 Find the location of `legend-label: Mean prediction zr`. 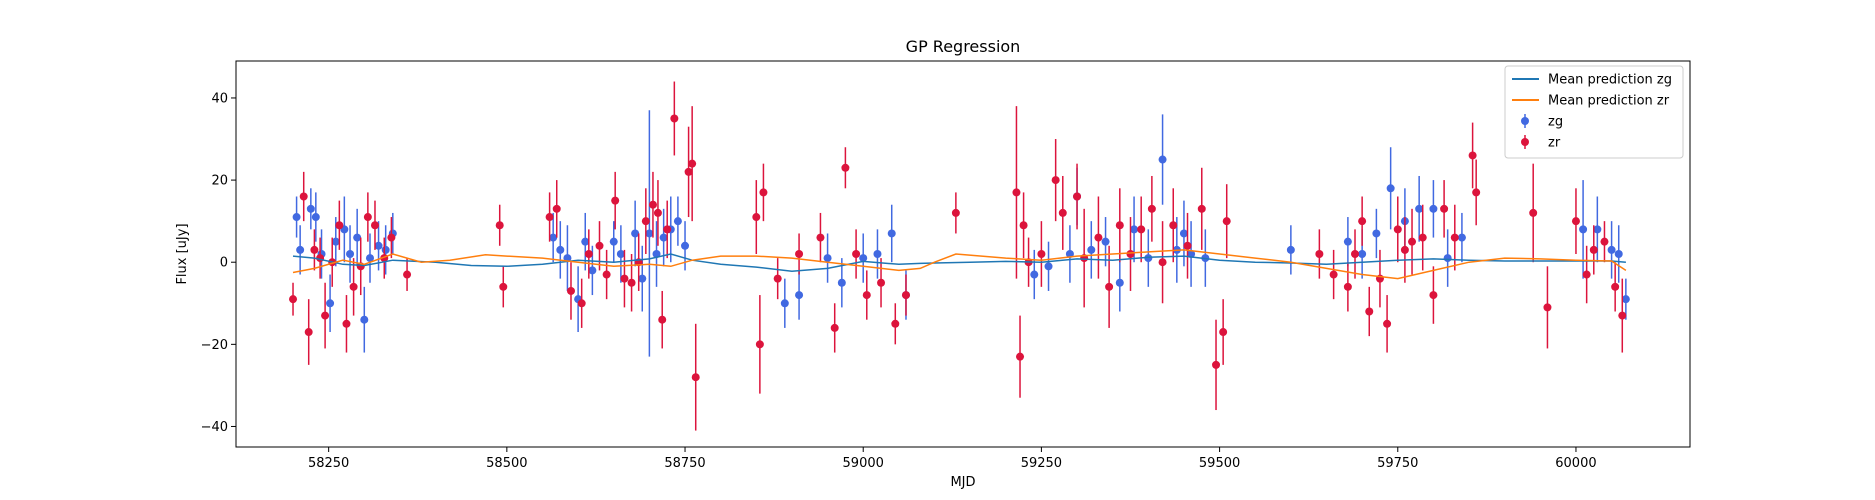

legend-label: Mean prediction zr is located at coordinates (1609, 101).